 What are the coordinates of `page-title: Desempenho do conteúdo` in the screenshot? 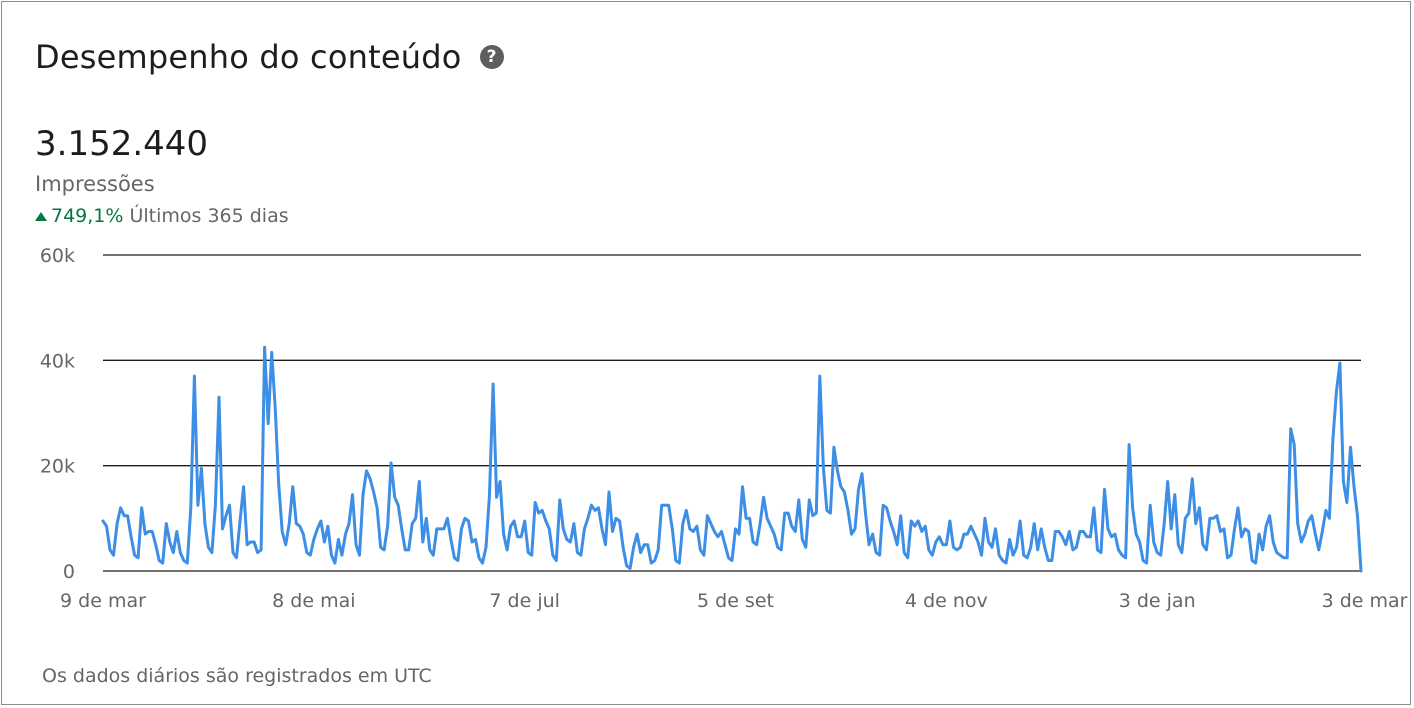 It's located at (248, 57).